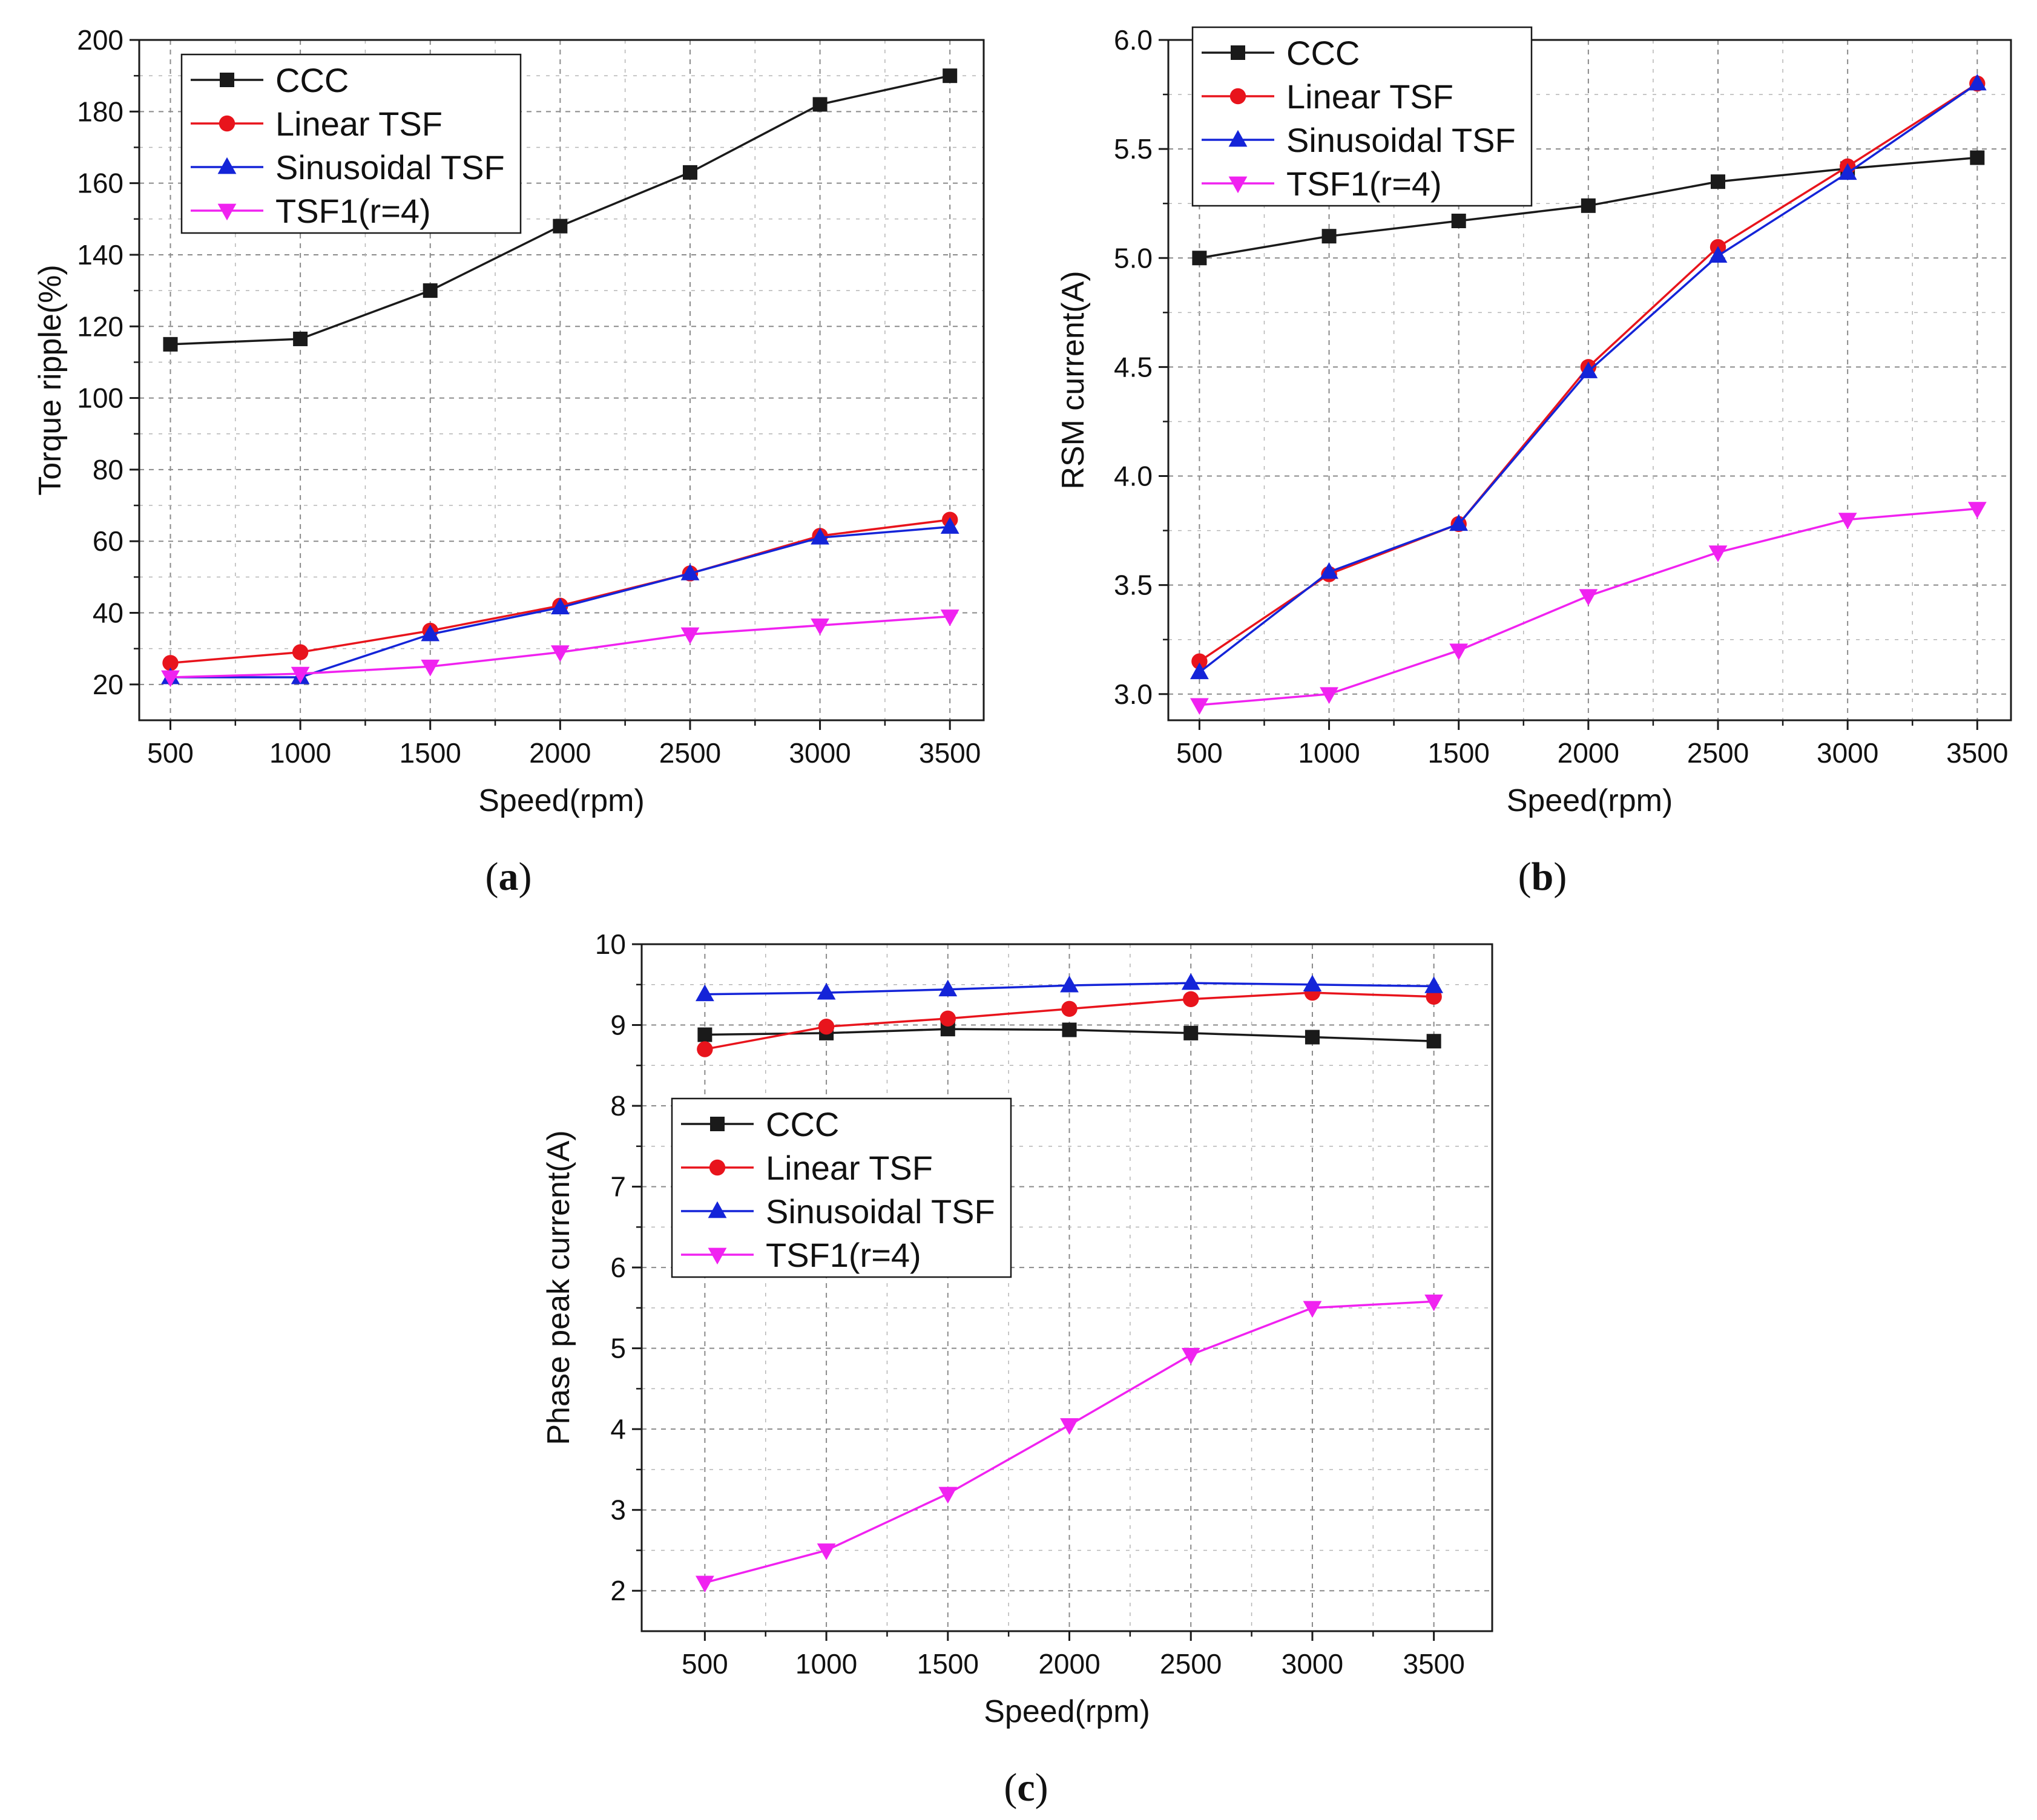 Image resolution: width=2037 pixels, height=1820 pixels. I want to click on y-tick-label: 2, so click(618, 1590).